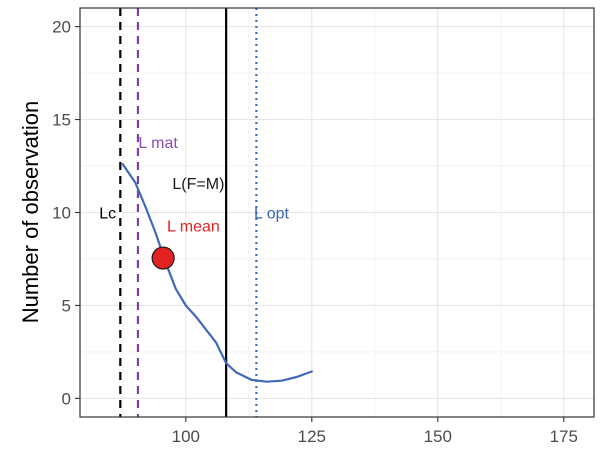  I want to click on y-tick-label: 5, so click(66, 305).